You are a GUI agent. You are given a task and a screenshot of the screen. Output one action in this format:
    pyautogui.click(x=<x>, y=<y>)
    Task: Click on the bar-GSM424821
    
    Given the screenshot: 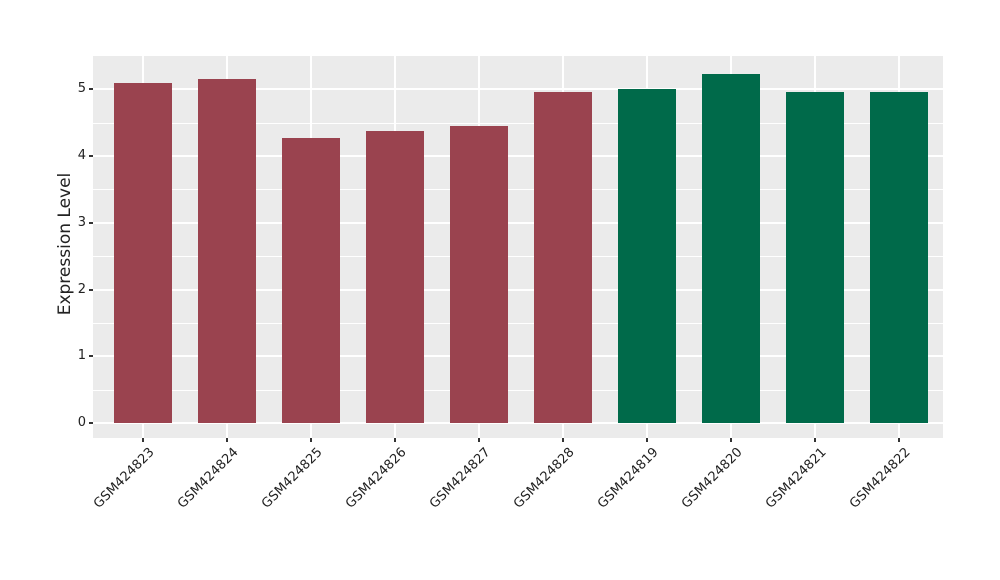 What is the action you would take?
    pyautogui.click(x=815, y=257)
    